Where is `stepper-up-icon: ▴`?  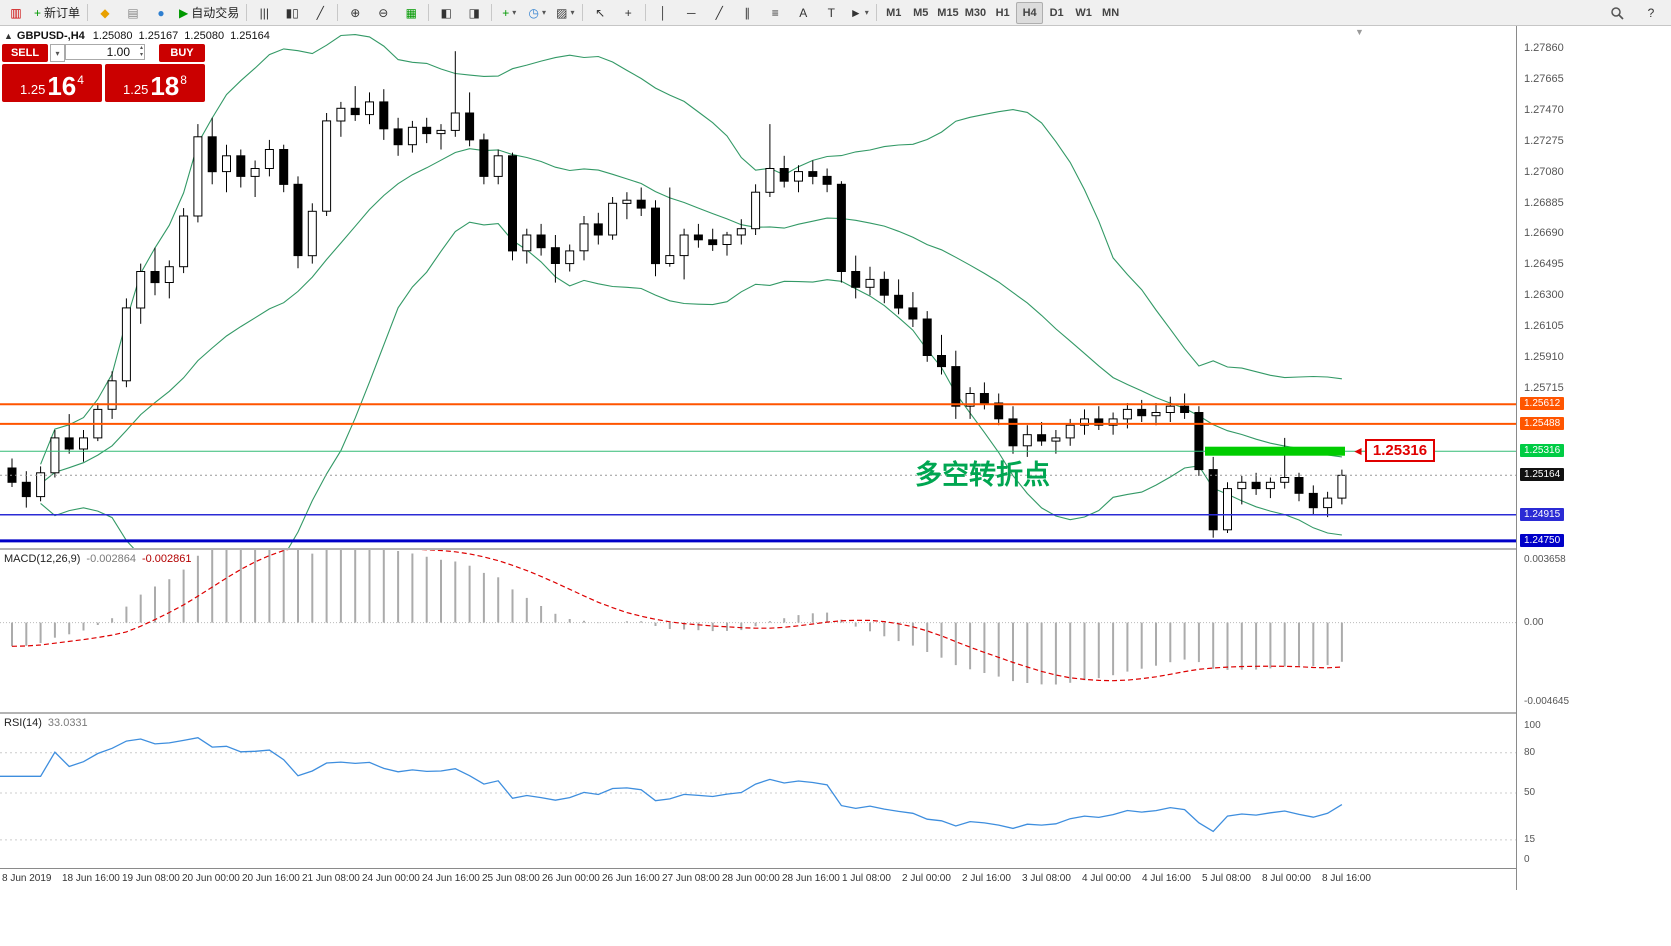 stepper-up-icon: ▴ is located at coordinates (141, 48).